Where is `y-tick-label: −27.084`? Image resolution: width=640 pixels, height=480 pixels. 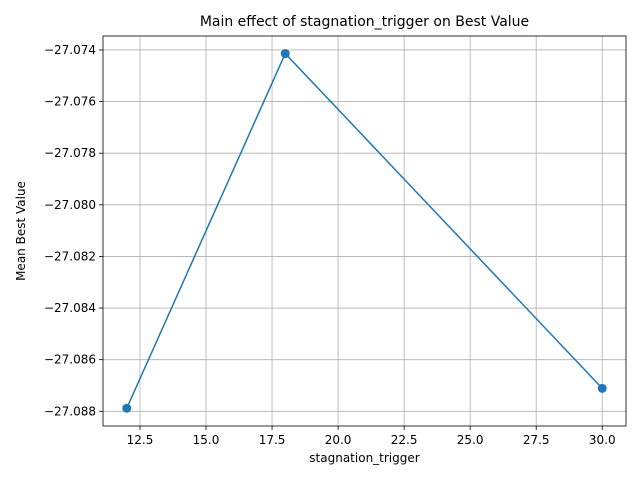
y-tick-label: −27.084 is located at coordinates (70, 308).